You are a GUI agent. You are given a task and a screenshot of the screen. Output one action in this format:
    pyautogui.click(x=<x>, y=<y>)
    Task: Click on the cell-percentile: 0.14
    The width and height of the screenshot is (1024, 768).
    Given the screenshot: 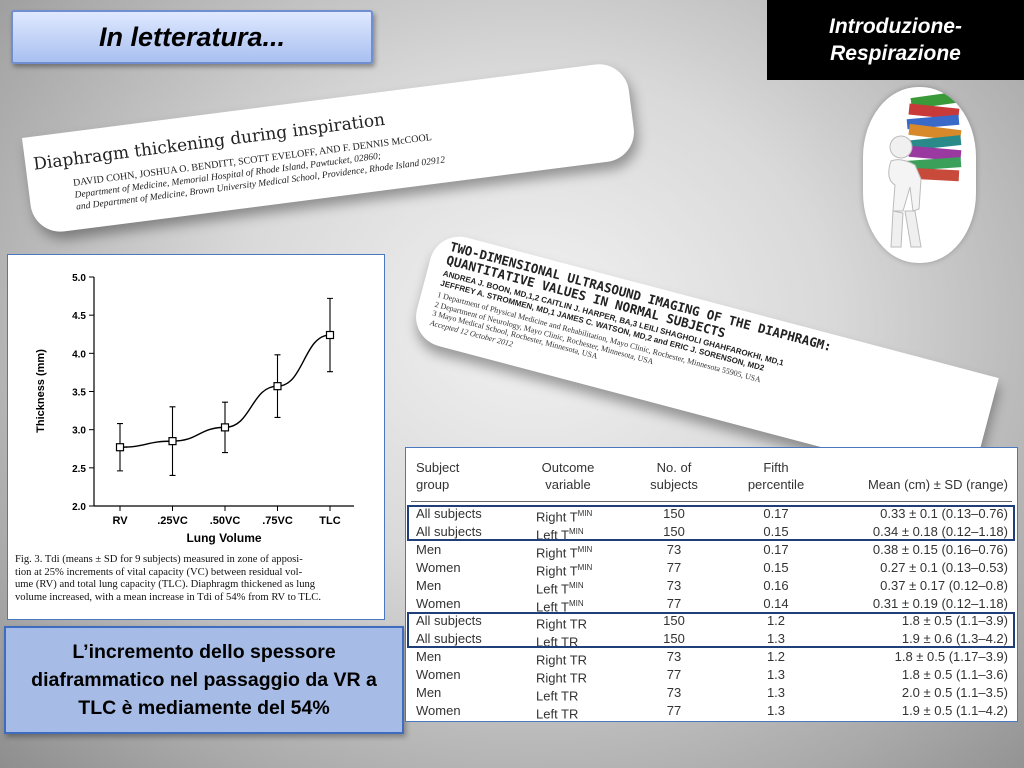 What is the action you would take?
    pyautogui.click(x=776, y=603)
    